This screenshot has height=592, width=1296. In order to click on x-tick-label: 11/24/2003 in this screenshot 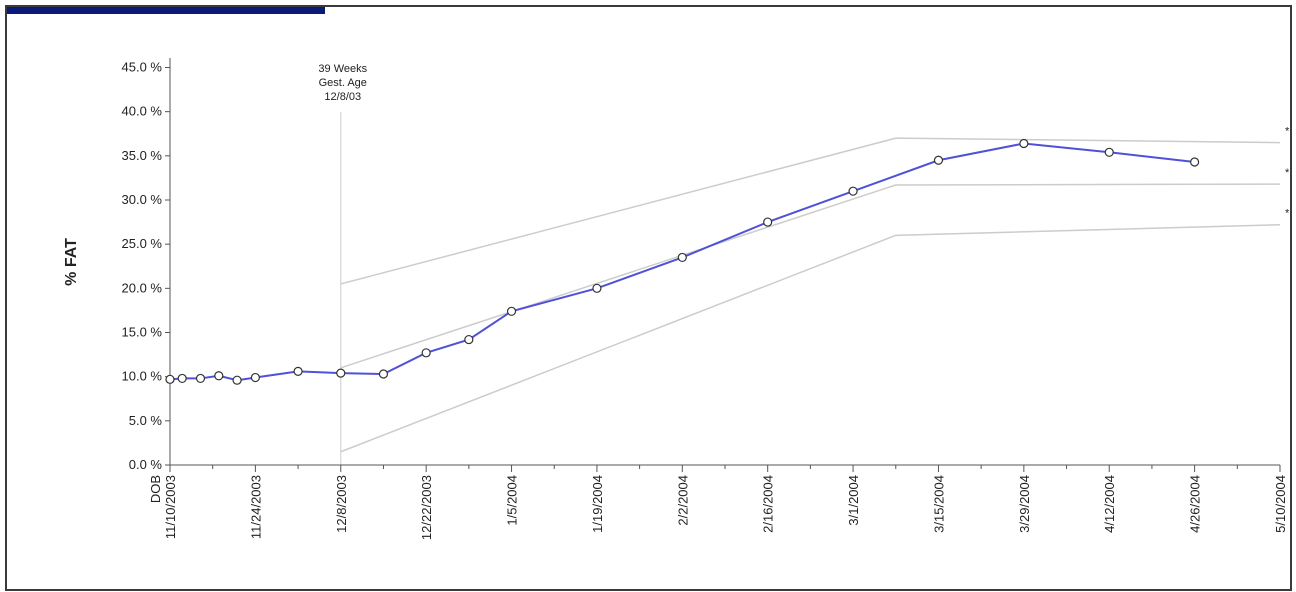, I will do `click(255, 507)`.